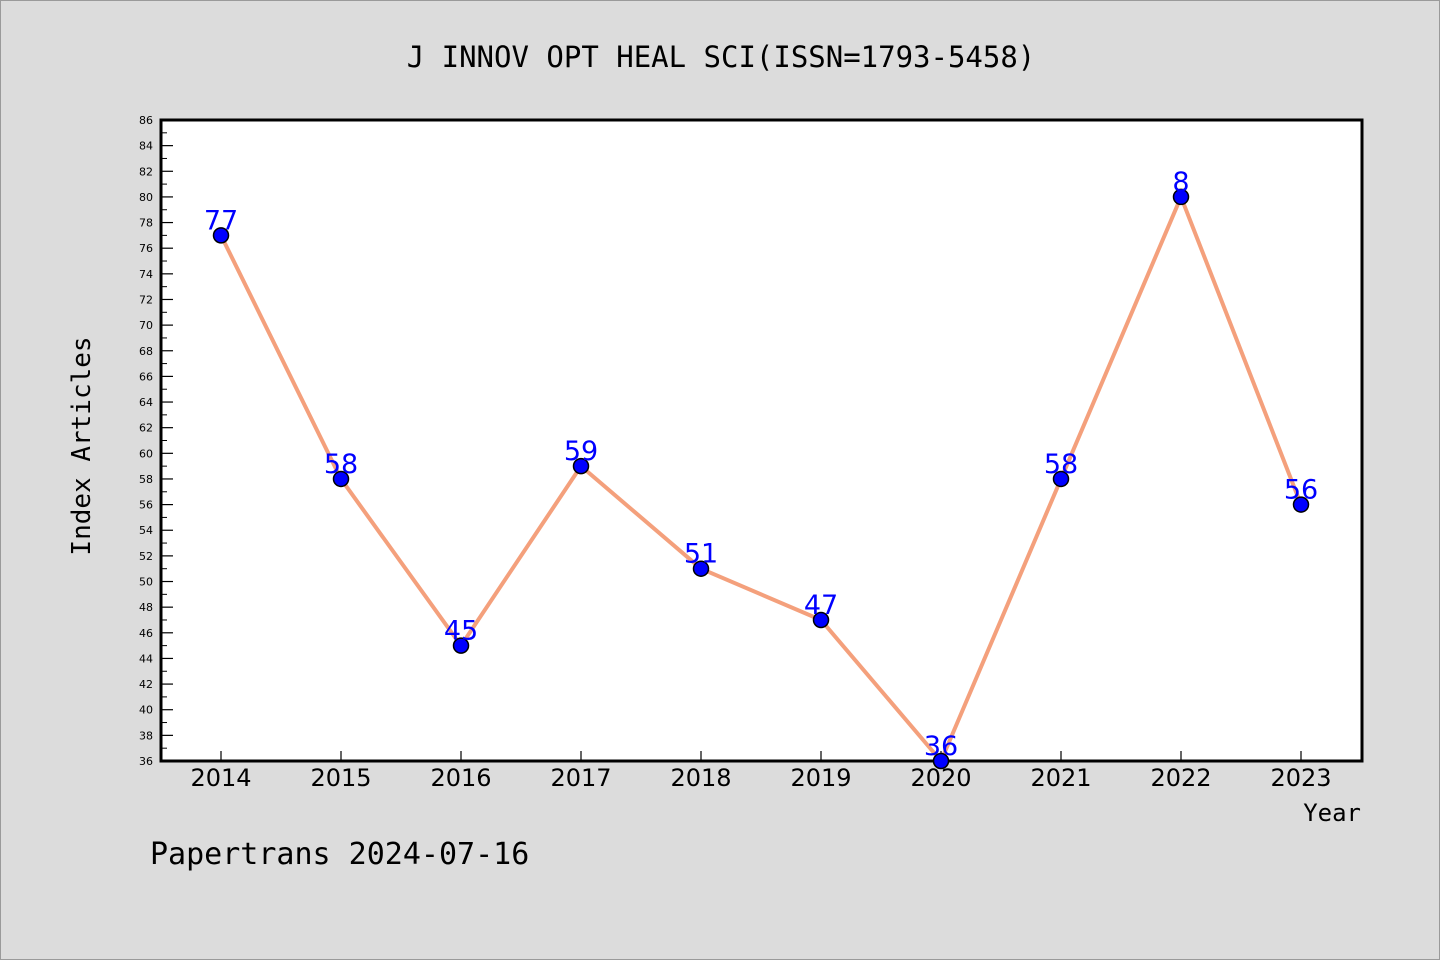 Image resolution: width=1440 pixels, height=960 pixels. I want to click on watermark: Papertrans 2024-07-16, so click(339, 854).